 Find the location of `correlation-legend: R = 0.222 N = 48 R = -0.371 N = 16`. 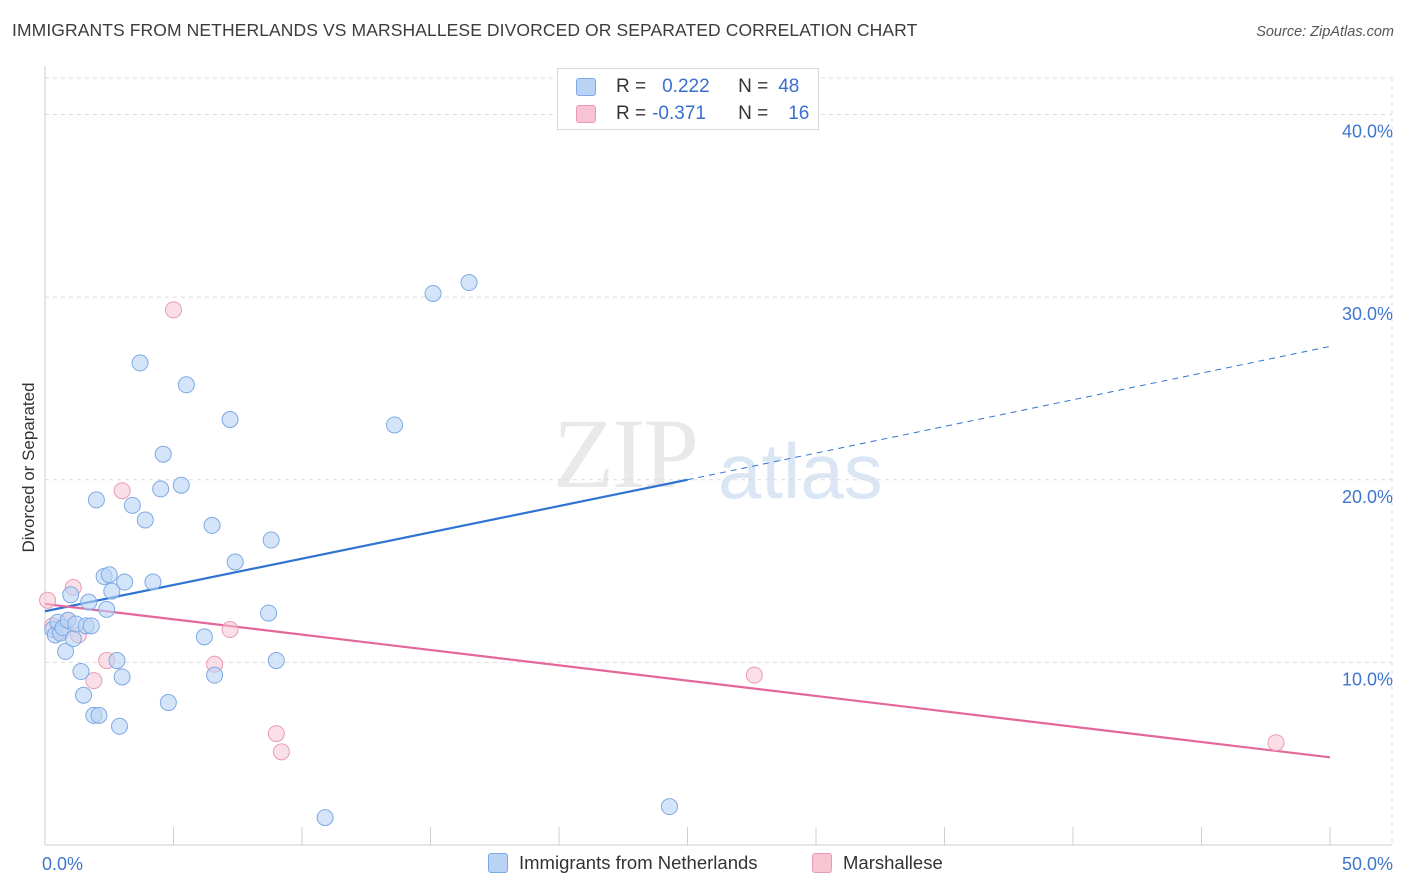

correlation-legend: R = 0.222 N = 48 R = -0.371 N = 16 is located at coordinates (688, 99).